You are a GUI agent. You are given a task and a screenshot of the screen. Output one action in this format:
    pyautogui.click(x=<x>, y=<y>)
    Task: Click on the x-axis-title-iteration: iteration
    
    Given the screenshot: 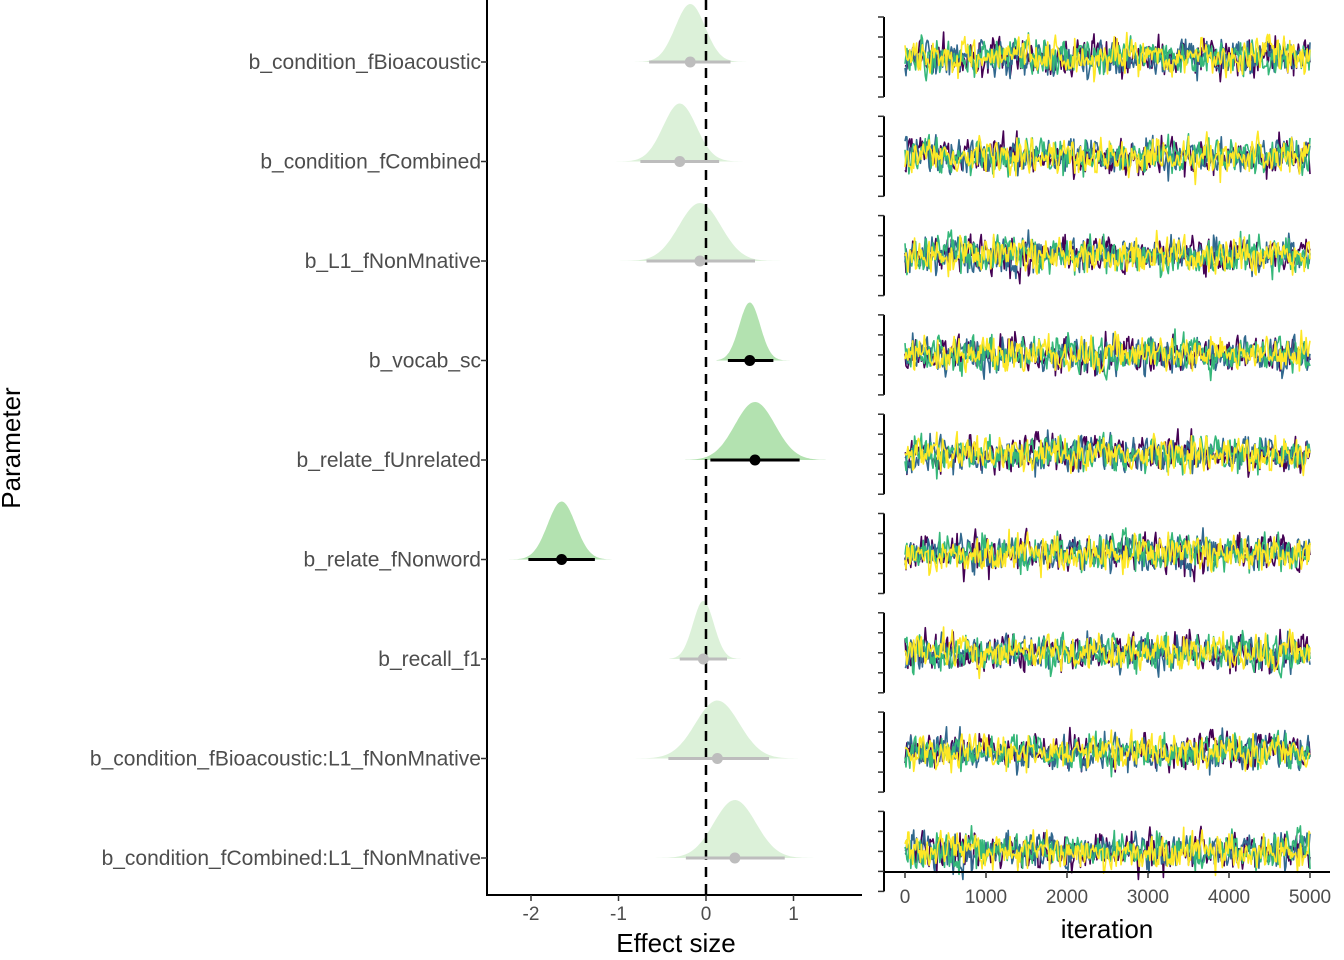 What is the action you would take?
    pyautogui.click(x=1107, y=929)
    